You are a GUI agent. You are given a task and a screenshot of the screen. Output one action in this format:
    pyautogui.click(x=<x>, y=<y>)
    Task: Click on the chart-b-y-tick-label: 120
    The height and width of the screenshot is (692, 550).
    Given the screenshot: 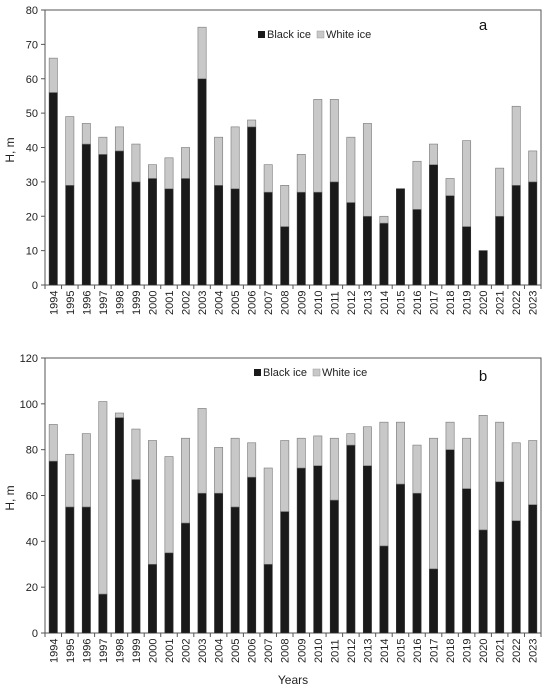 What is the action you would take?
    pyautogui.click(x=29, y=359)
    